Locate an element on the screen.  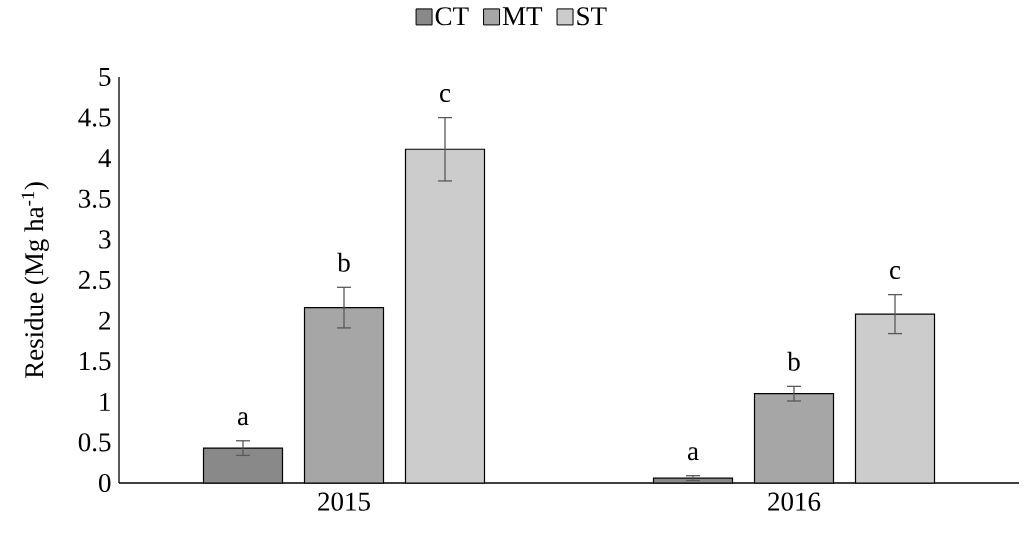
y-tick-label: 2.5 is located at coordinates (94, 280).